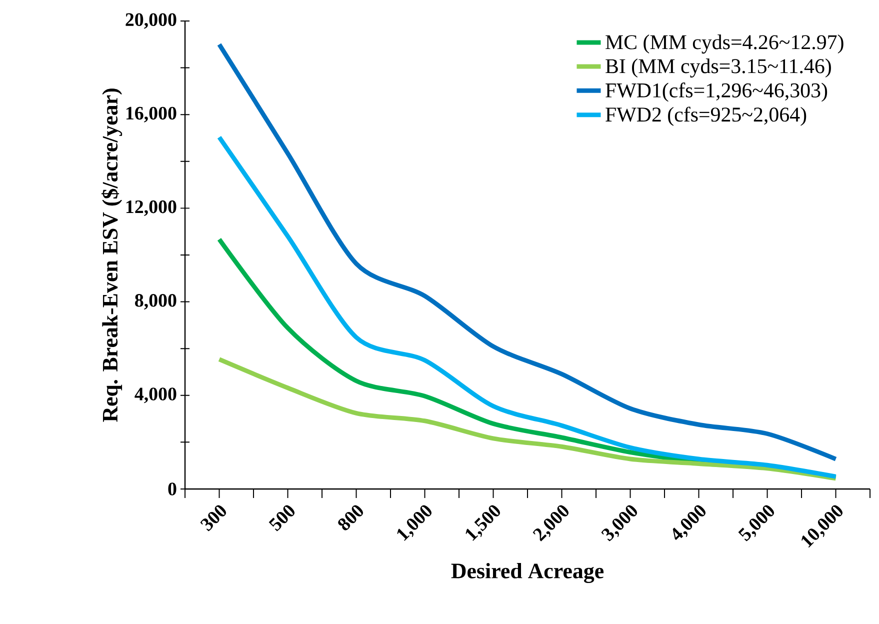 The height and width of the screenshot is (624, 879). Describe the element at coordinates (527, 573) in the screenshot. I see `x-axis-title: Desired Acreage` at that location.